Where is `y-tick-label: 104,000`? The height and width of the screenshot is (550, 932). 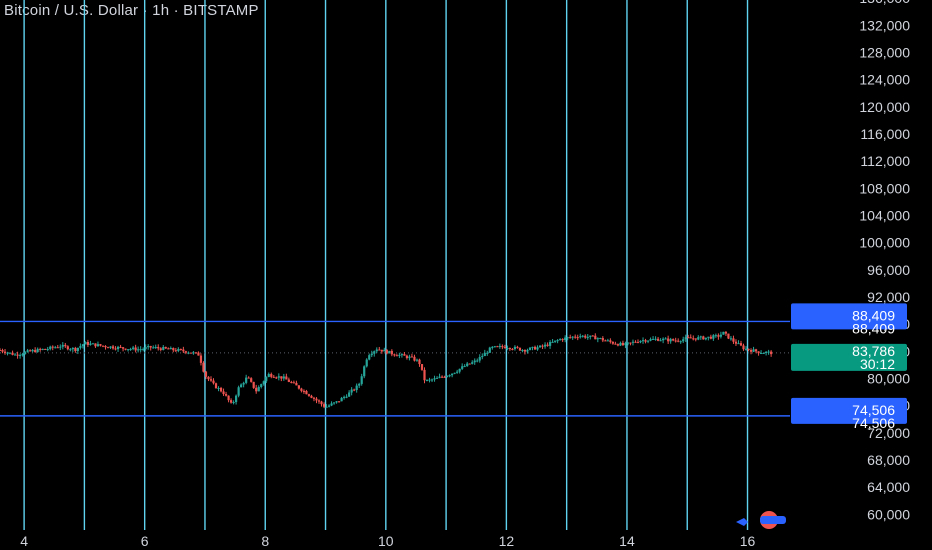
y-tick-label: 104,000 is located at coordinates (884, 216).